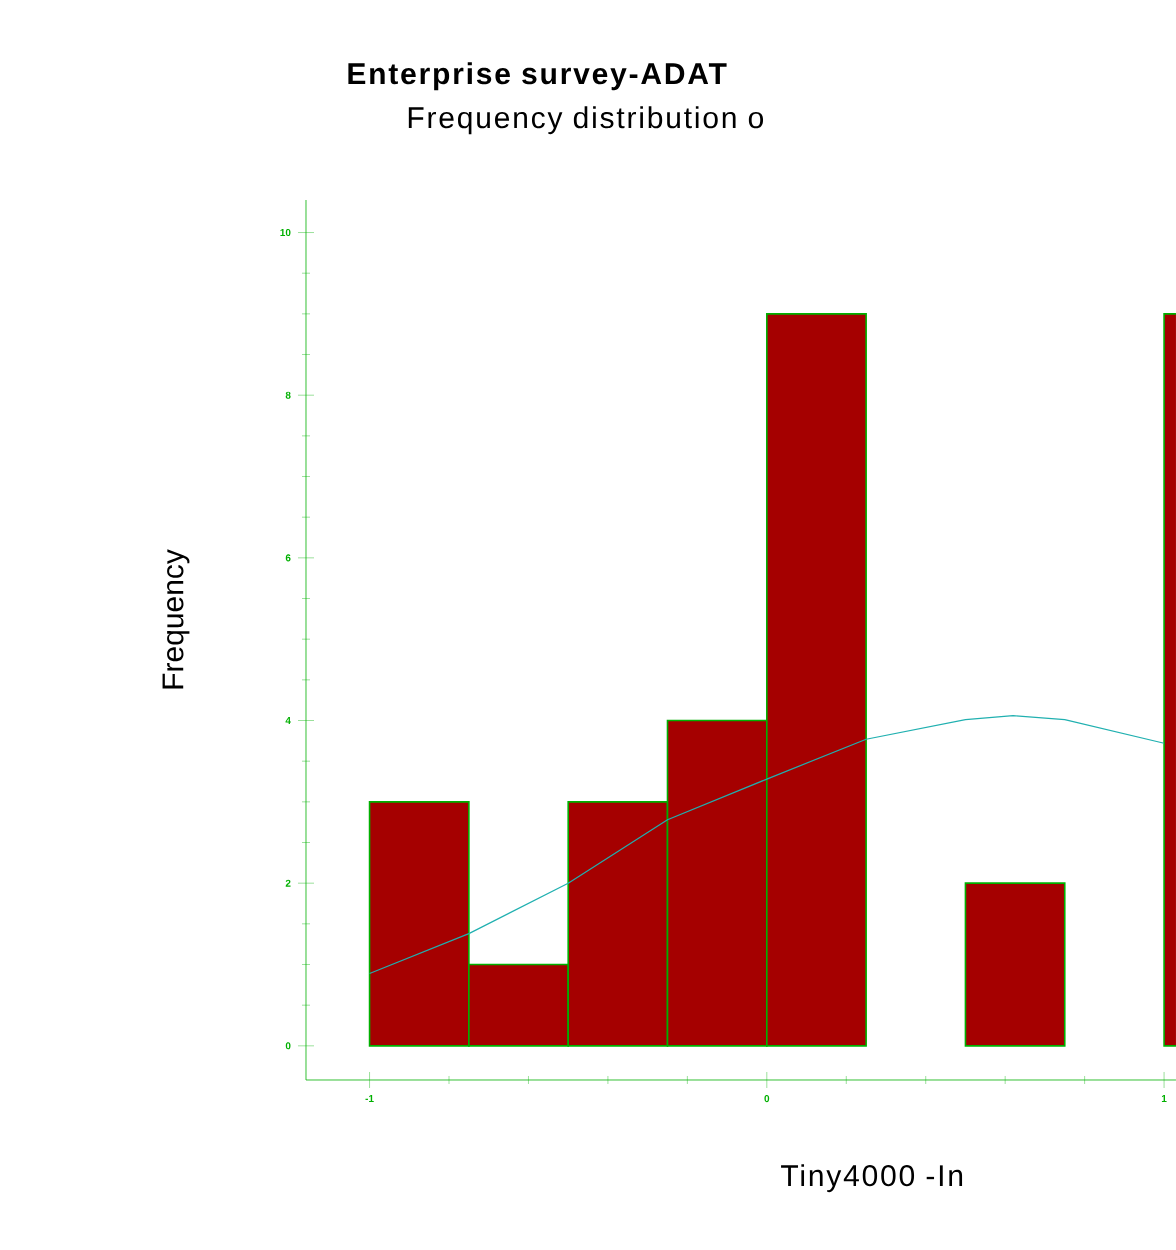 This screenshot has width=1176, height=1250. What do you see at coordinates (766, 845) in the screenshot?
I see `line-series` at bounding box center [766, 845].